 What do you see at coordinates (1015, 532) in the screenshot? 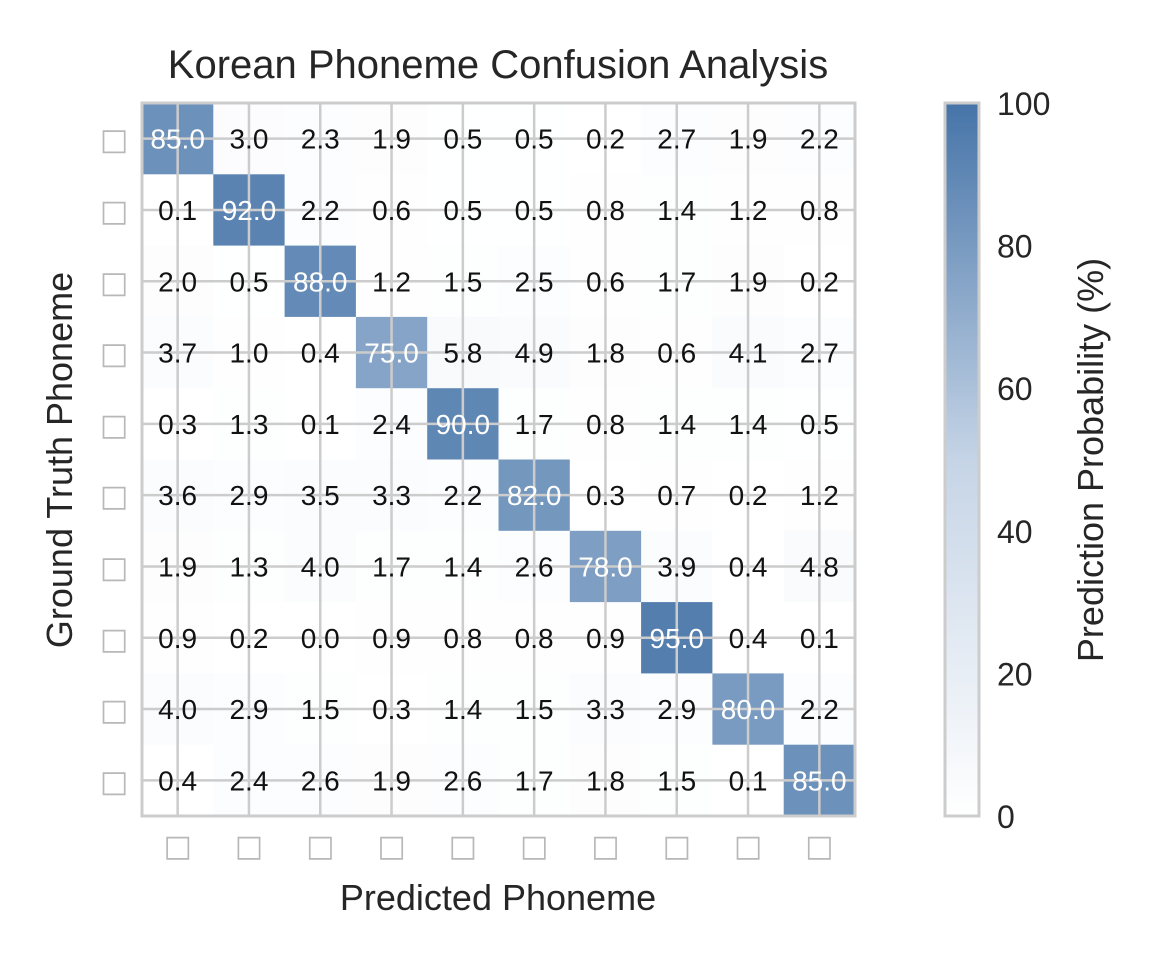
I see `colorbar-tick-label: 40` at bounding box center [1015, 532].